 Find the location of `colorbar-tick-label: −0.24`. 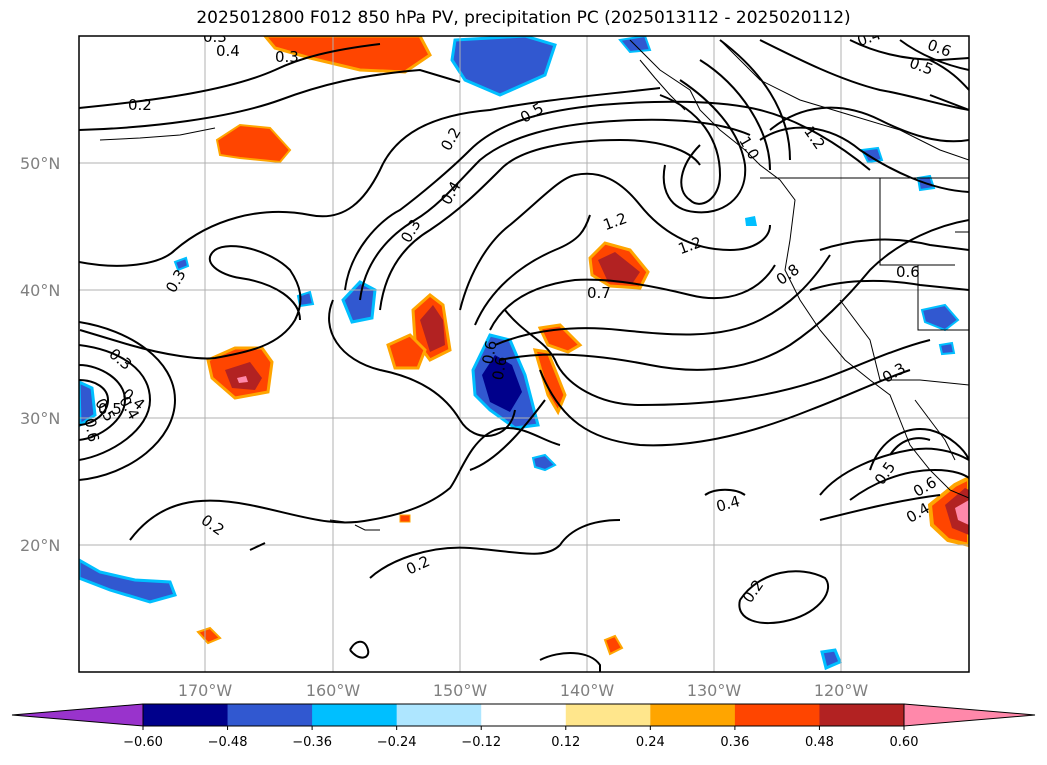

colorbar-tick-label: −0.24 is located at coordinates (397, 742).